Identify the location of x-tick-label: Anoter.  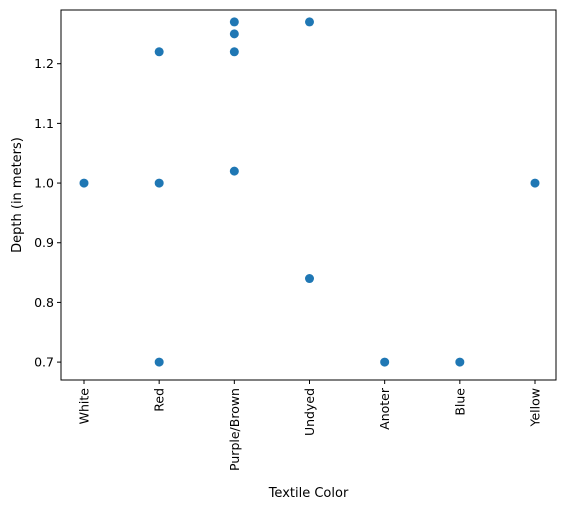
(384, 408).